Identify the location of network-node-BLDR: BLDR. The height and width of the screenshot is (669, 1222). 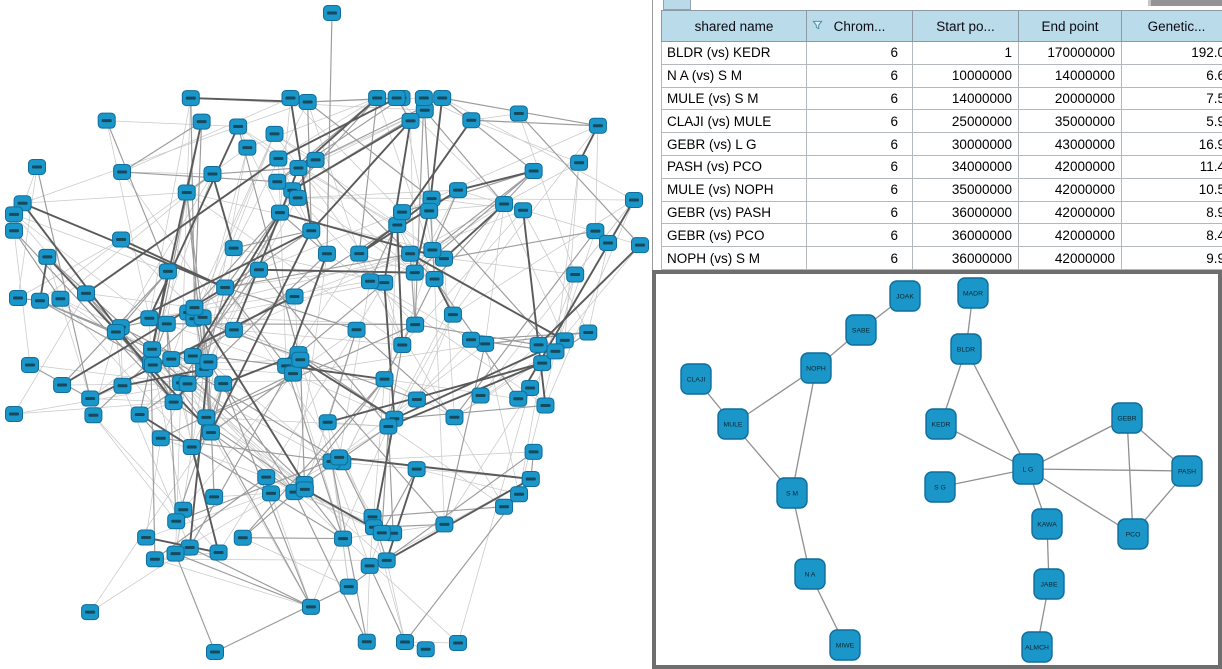
(966, 349).